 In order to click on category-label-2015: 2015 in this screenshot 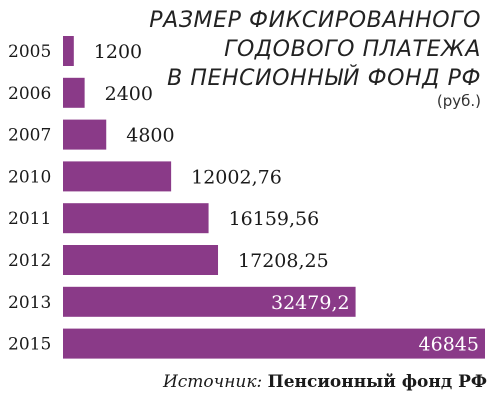, I will do `click(29, 345)`.